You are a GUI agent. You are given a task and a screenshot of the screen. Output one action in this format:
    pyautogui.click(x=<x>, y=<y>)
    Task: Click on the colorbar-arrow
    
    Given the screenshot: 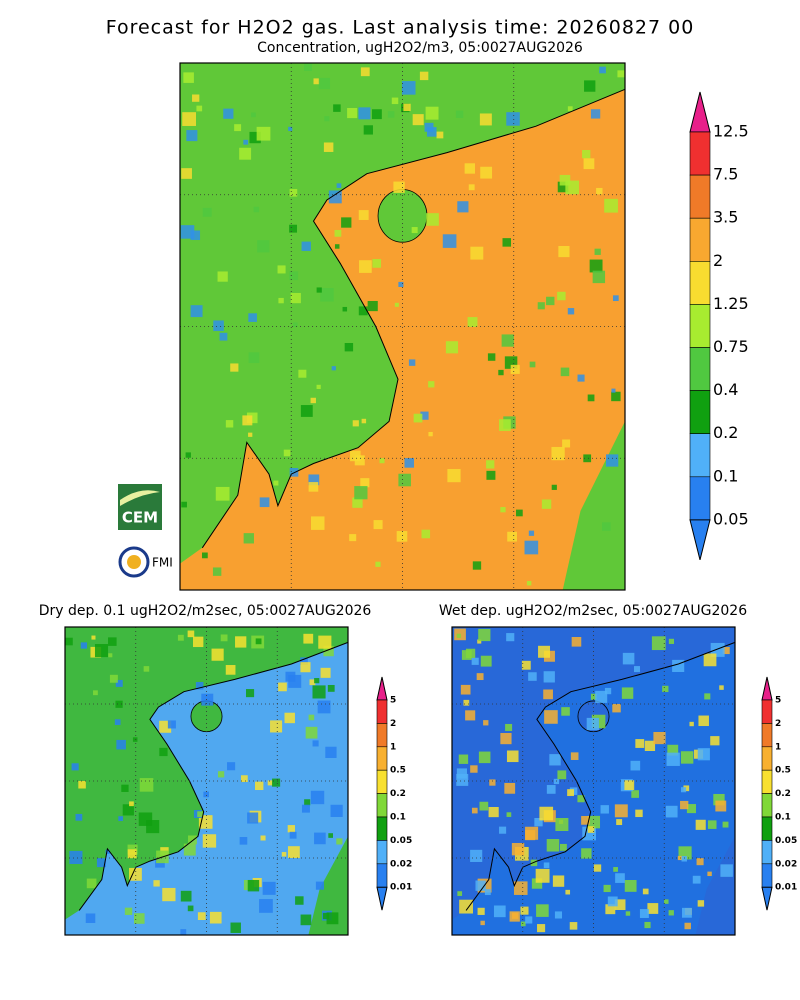 What is the action you would take?
    pyautogui.click(x=382, y=688)
    